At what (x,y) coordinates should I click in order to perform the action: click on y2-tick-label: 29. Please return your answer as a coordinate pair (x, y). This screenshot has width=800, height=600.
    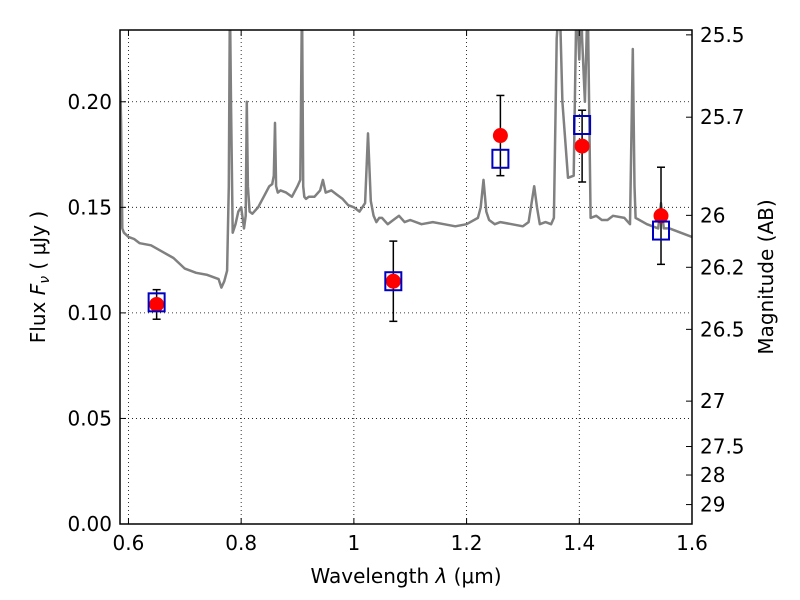
    Looking at the image, I should click on (712, 505).